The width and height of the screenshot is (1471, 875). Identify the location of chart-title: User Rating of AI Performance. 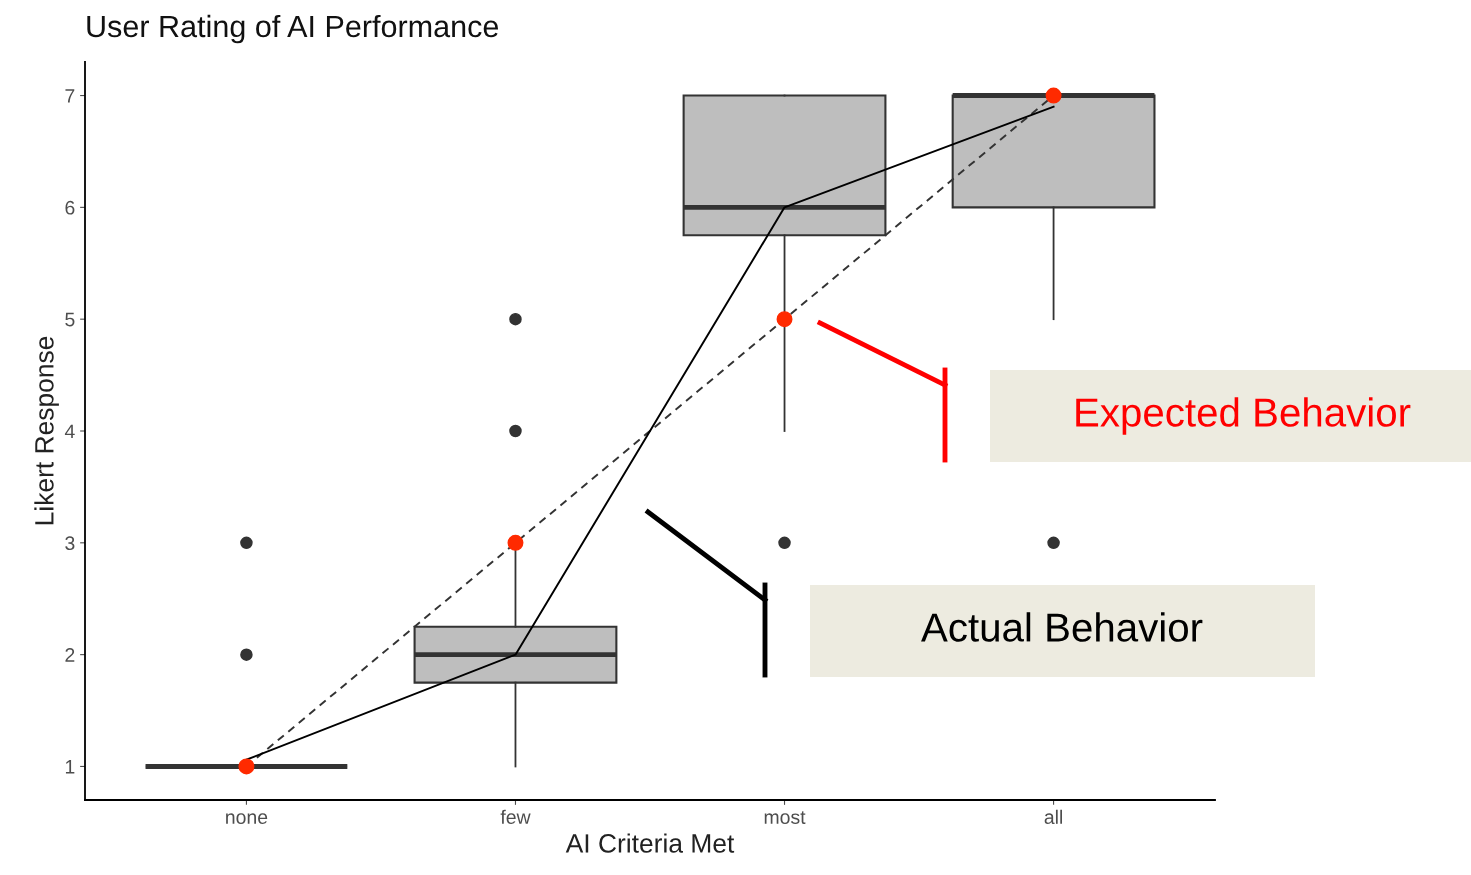
(293, 29).